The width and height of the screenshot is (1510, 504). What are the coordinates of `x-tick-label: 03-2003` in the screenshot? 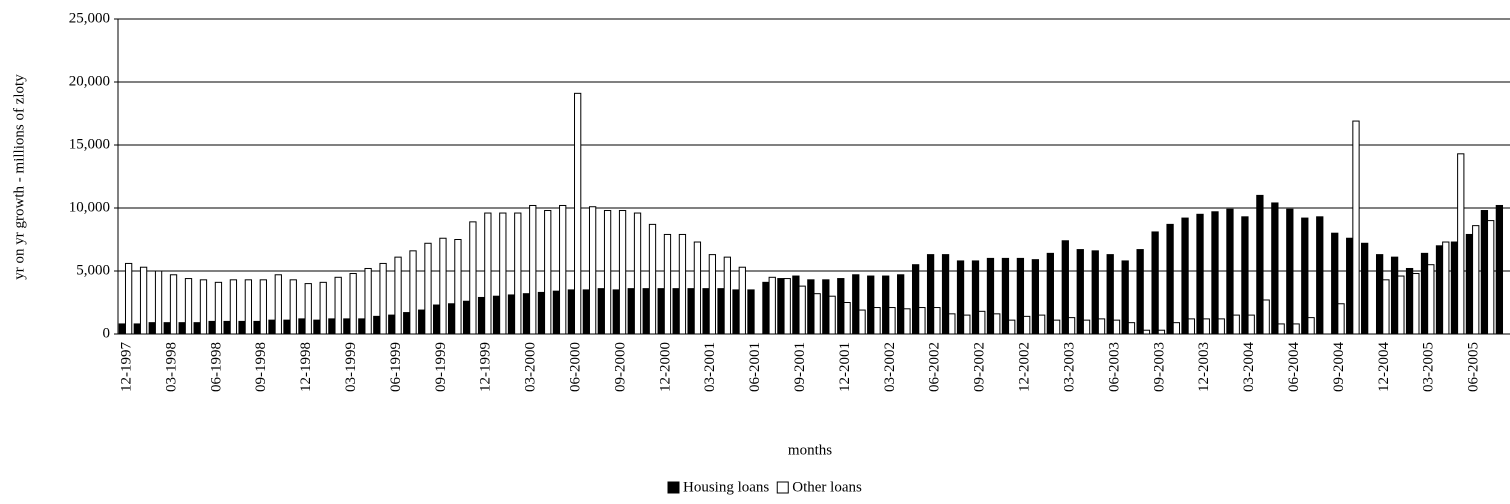 It's located at (1069, 367).